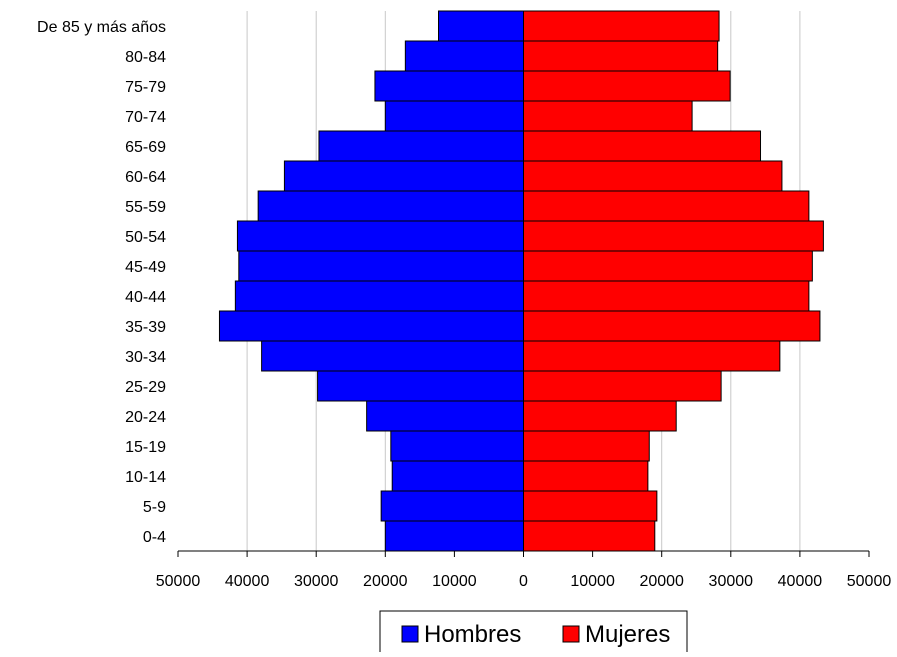 This screenshot has height=657, width=897. What do you see at coordinates (481, 26) in the screenshot?
I see `bar-hombres-De-85-y-más-años` at bounding box center [481, 26].